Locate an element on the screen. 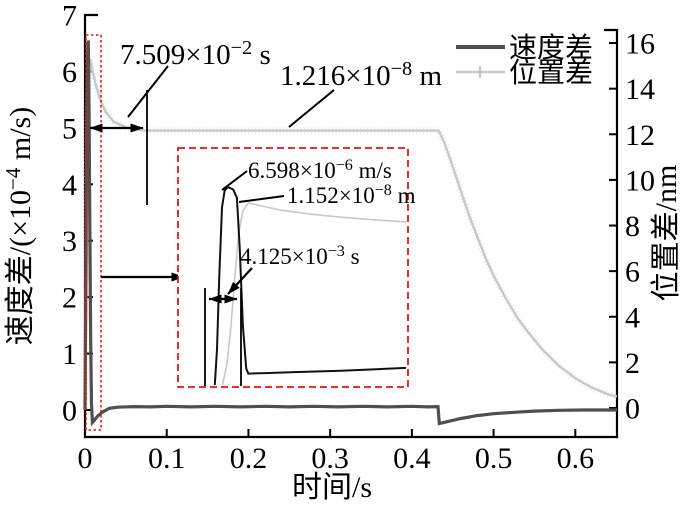 The image size is (700, 520). y-left-axis-label: 速度差/(×10−4 m/s) is located at coordinates (19, 226).